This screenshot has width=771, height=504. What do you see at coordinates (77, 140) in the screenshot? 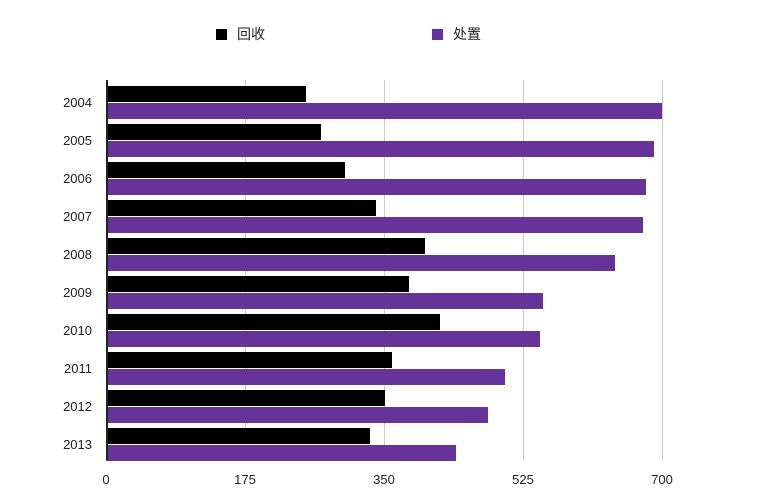
I see `category-label: 2005` at bounding box center [77, 140].